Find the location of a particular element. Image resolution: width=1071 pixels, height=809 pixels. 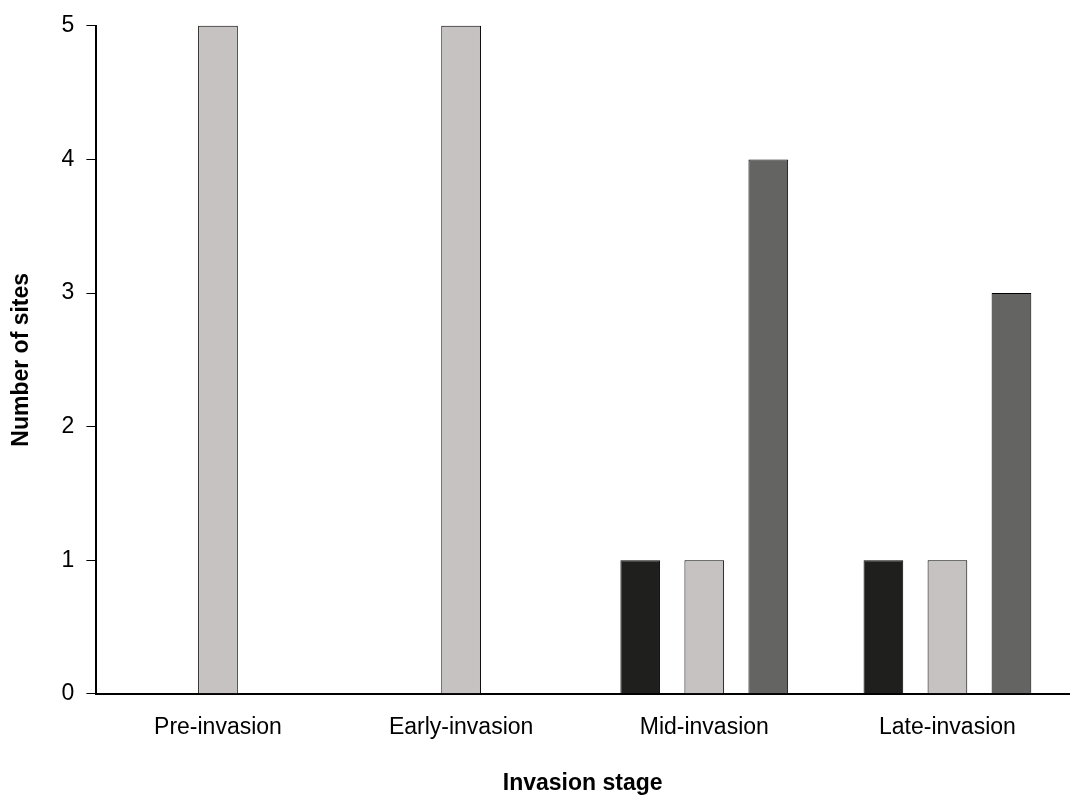

x-tick-label: Pre-invasion is located at coordinates (218, 725).